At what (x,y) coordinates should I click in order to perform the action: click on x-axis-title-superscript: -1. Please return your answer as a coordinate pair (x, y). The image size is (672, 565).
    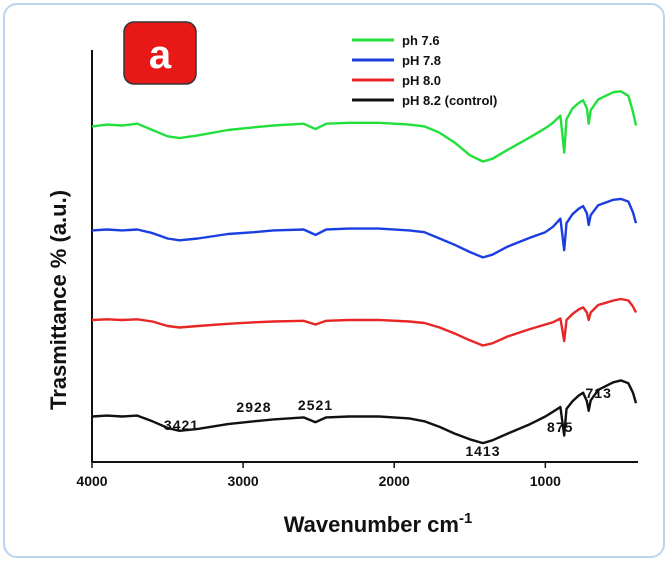
    Looking at the image, I should click on (465, 518).